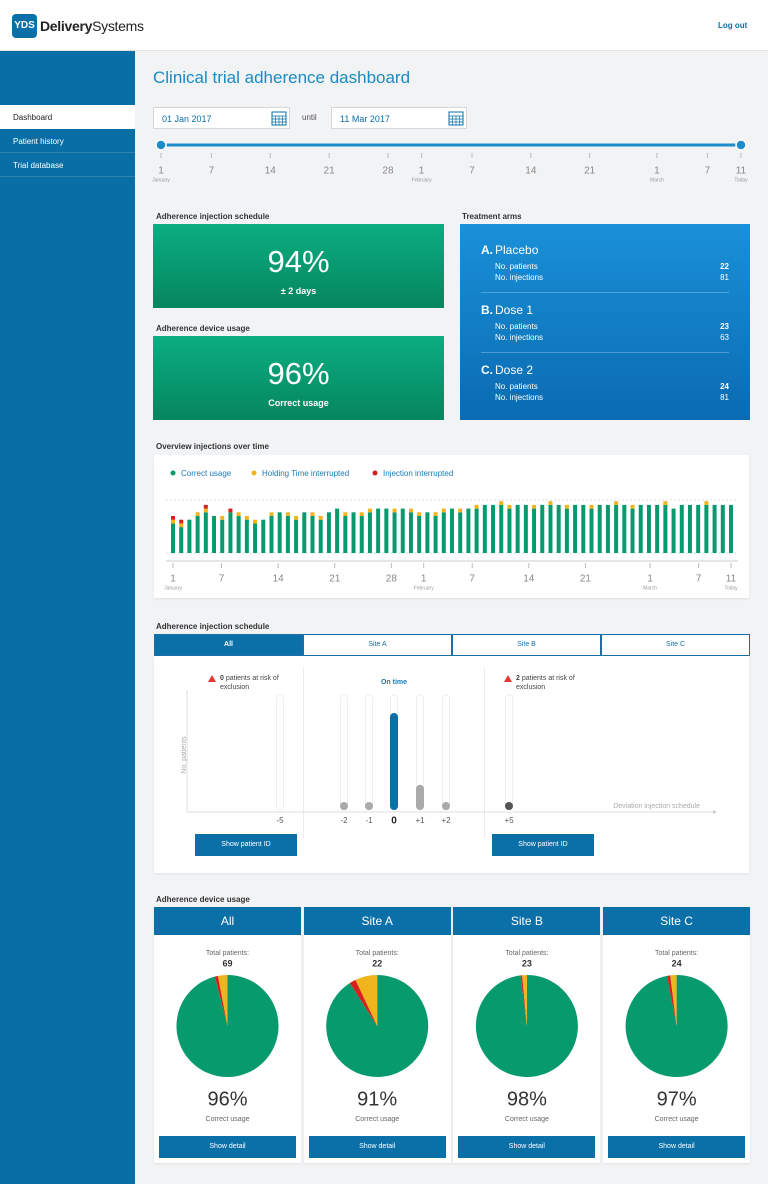 The image size is (768, 1184). I want to click on kpi-caption: ± 2 days, so click(298, 291).